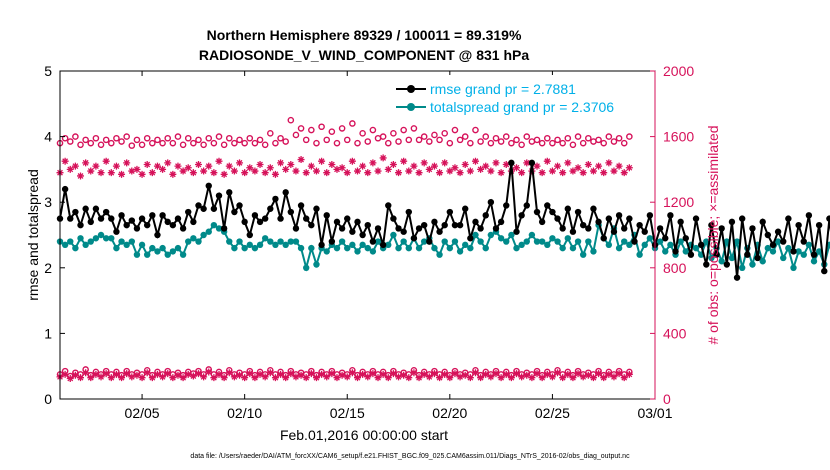 This screenshot has width=830, height=470. Describe the element at coordinates (678, 71) in the screenshot. I see `y-tick-label-right: 2000` at that location.